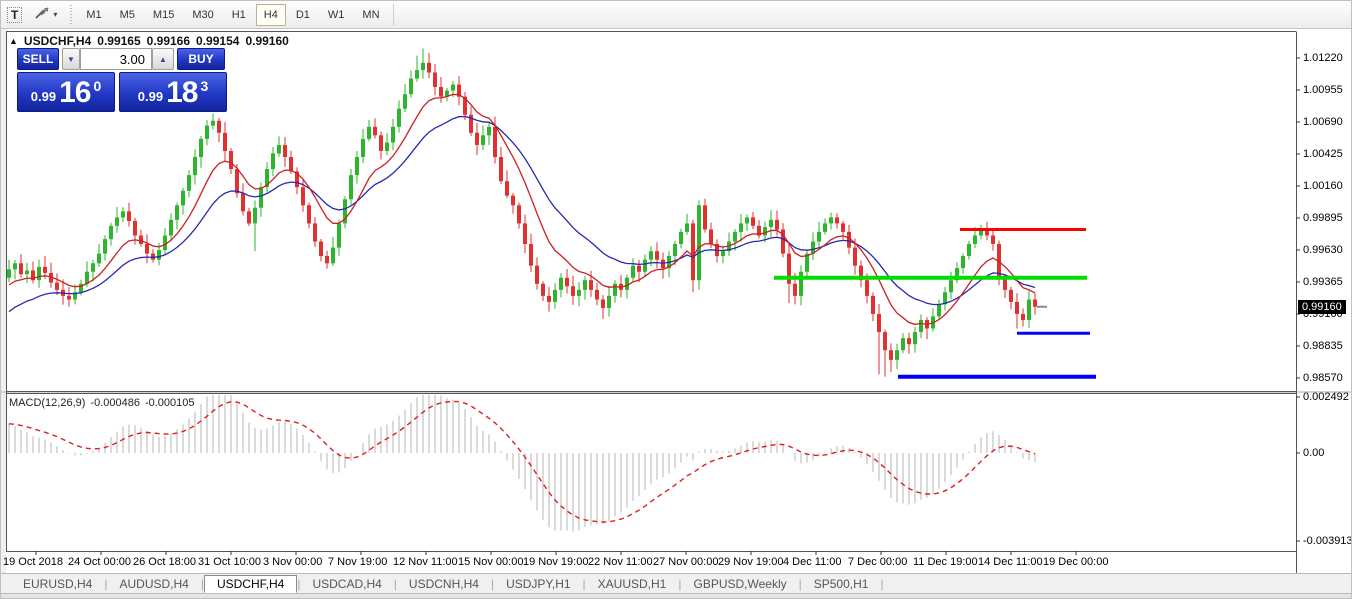 The image size is (1352, 599). Describe the element at coordinates (115, 403) in the screenshot. I see `macd-main-value: -0.000486` at that location.